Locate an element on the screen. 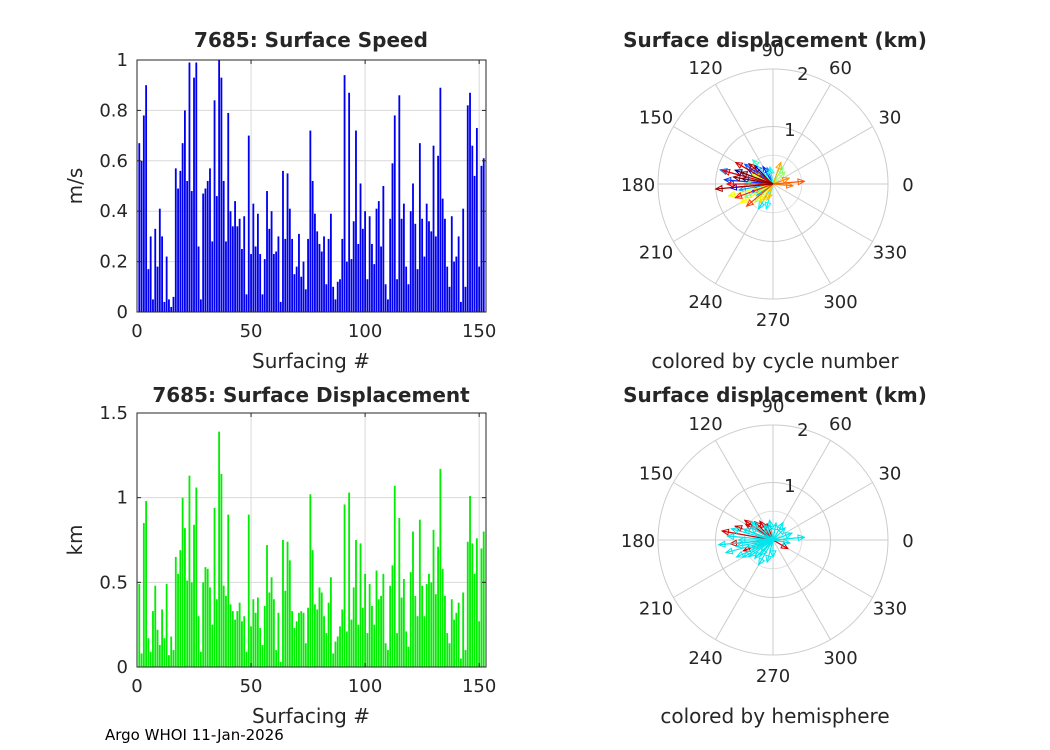 The image size is (1050, 750). polar-radius-label: 1 is located at coordinates (789, 486).